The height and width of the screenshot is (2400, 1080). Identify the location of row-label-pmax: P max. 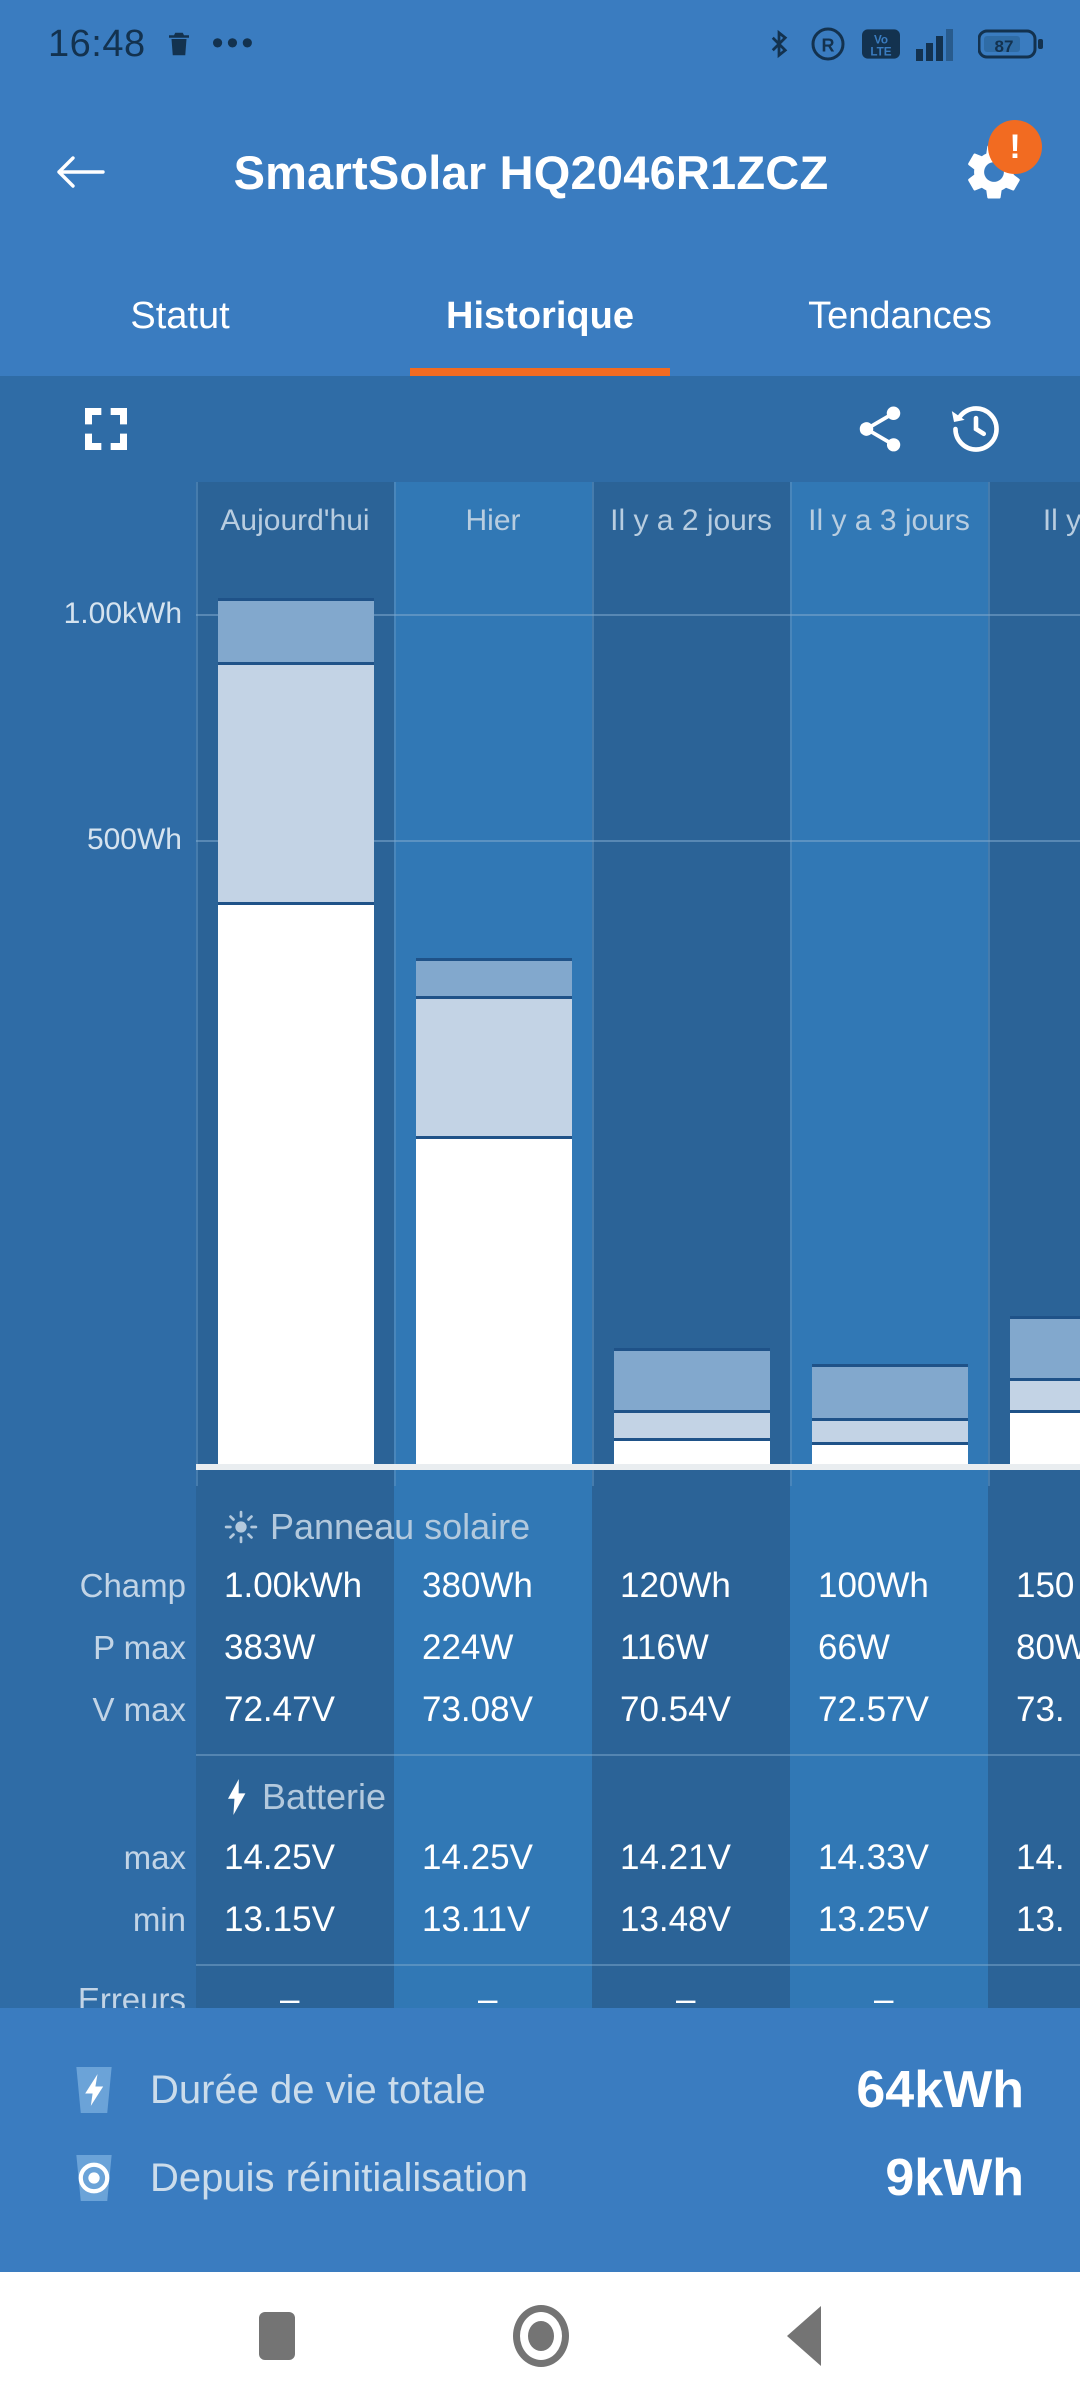
(139, 1647).